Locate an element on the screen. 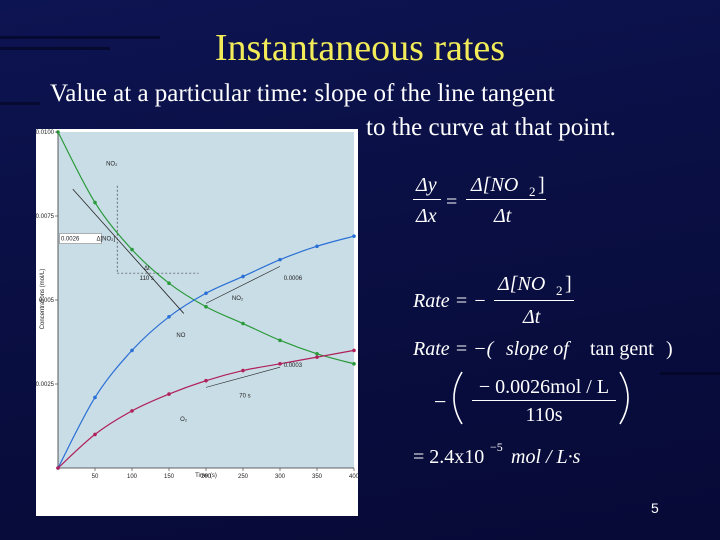 This screenshot has width=720, height=540. delta-t-label: Δt is located at coordinates (147, 269).